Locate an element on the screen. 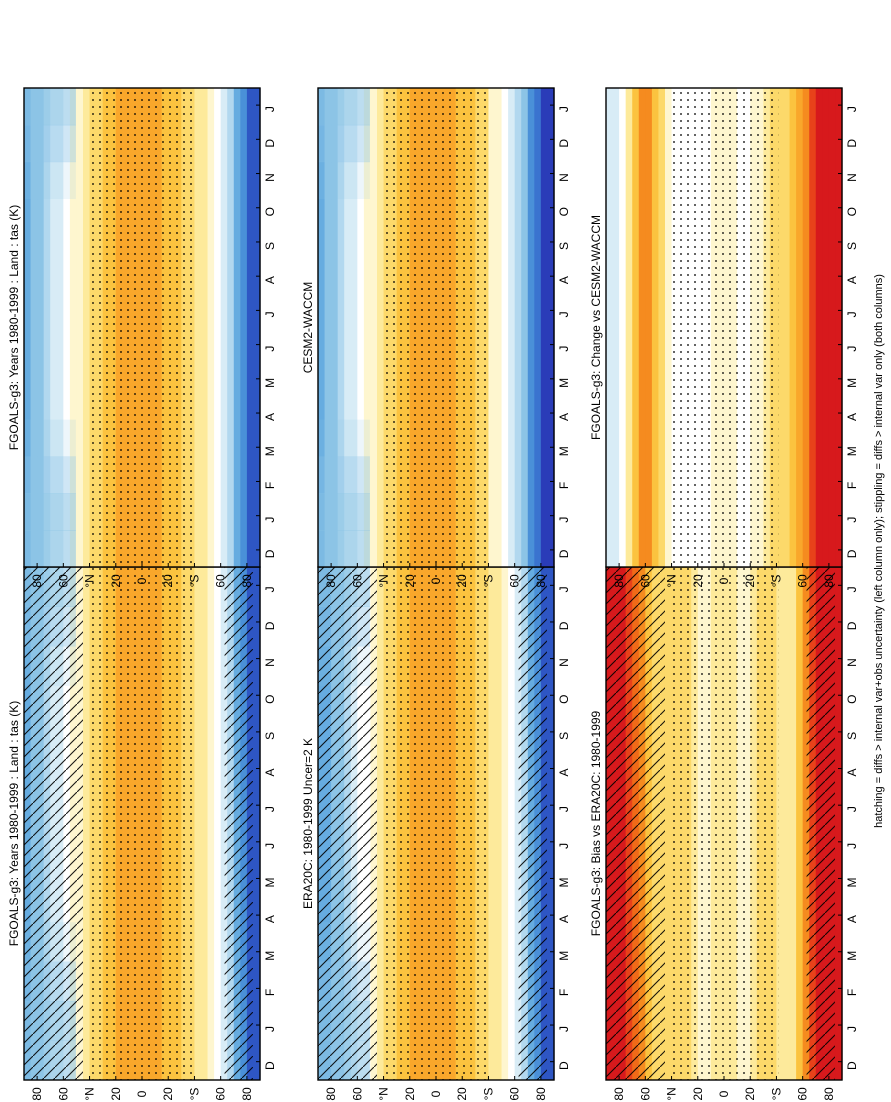 The width and height of the screenshot is (891, 1102). lat-tick-label: 0 is located at coordinates (436, 580).